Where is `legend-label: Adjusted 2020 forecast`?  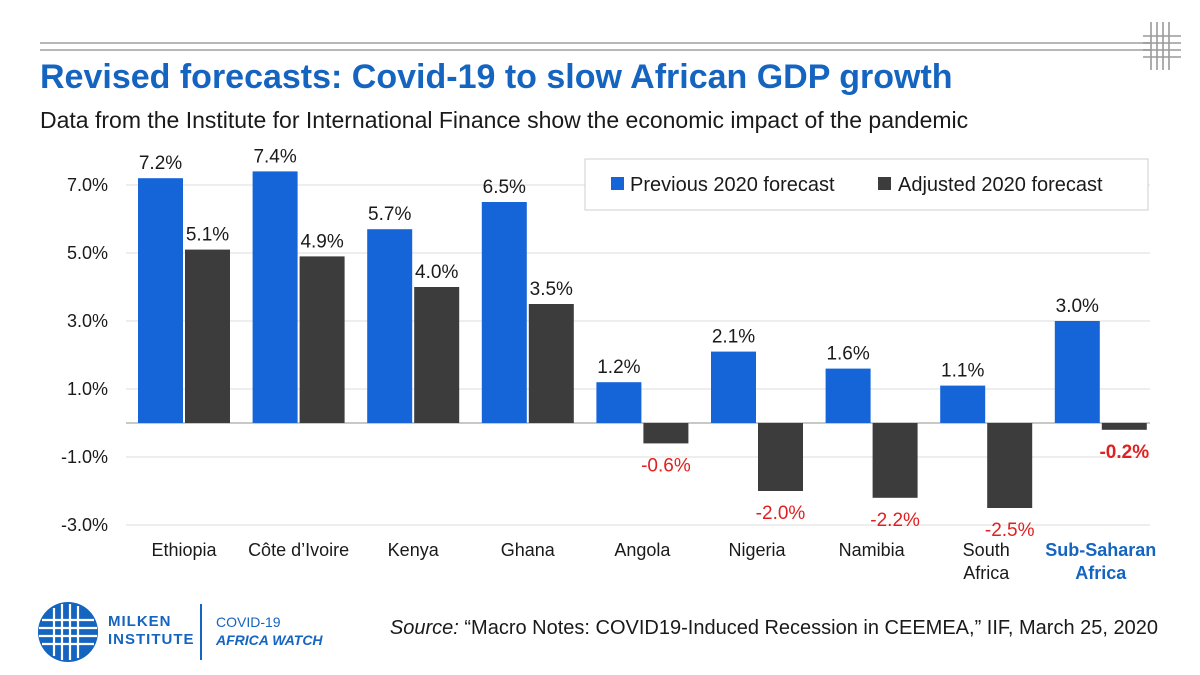 legend-label: Adjusted 2020 forecast is located at coordinates (1000, 185).